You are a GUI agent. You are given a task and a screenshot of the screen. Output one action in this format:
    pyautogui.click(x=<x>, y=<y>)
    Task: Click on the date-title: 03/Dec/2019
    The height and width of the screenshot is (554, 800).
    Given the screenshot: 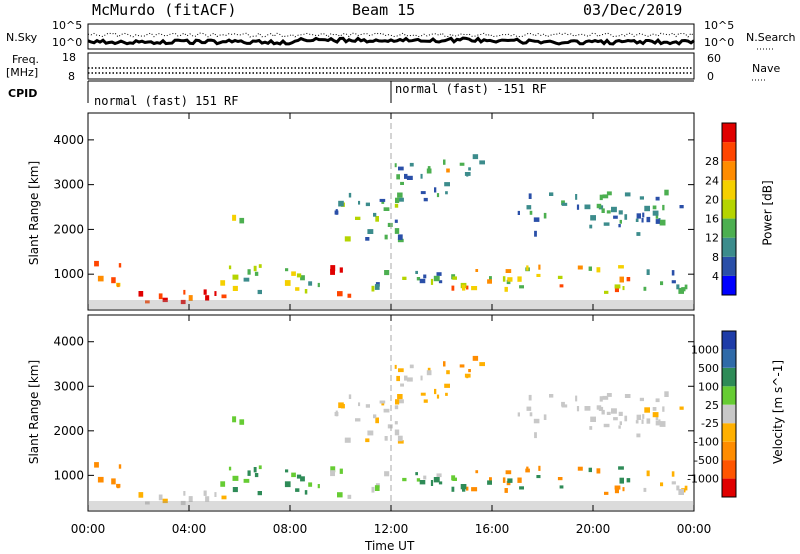 What is the action you would take?
    pyautogui.click(x=633, y=10)
    